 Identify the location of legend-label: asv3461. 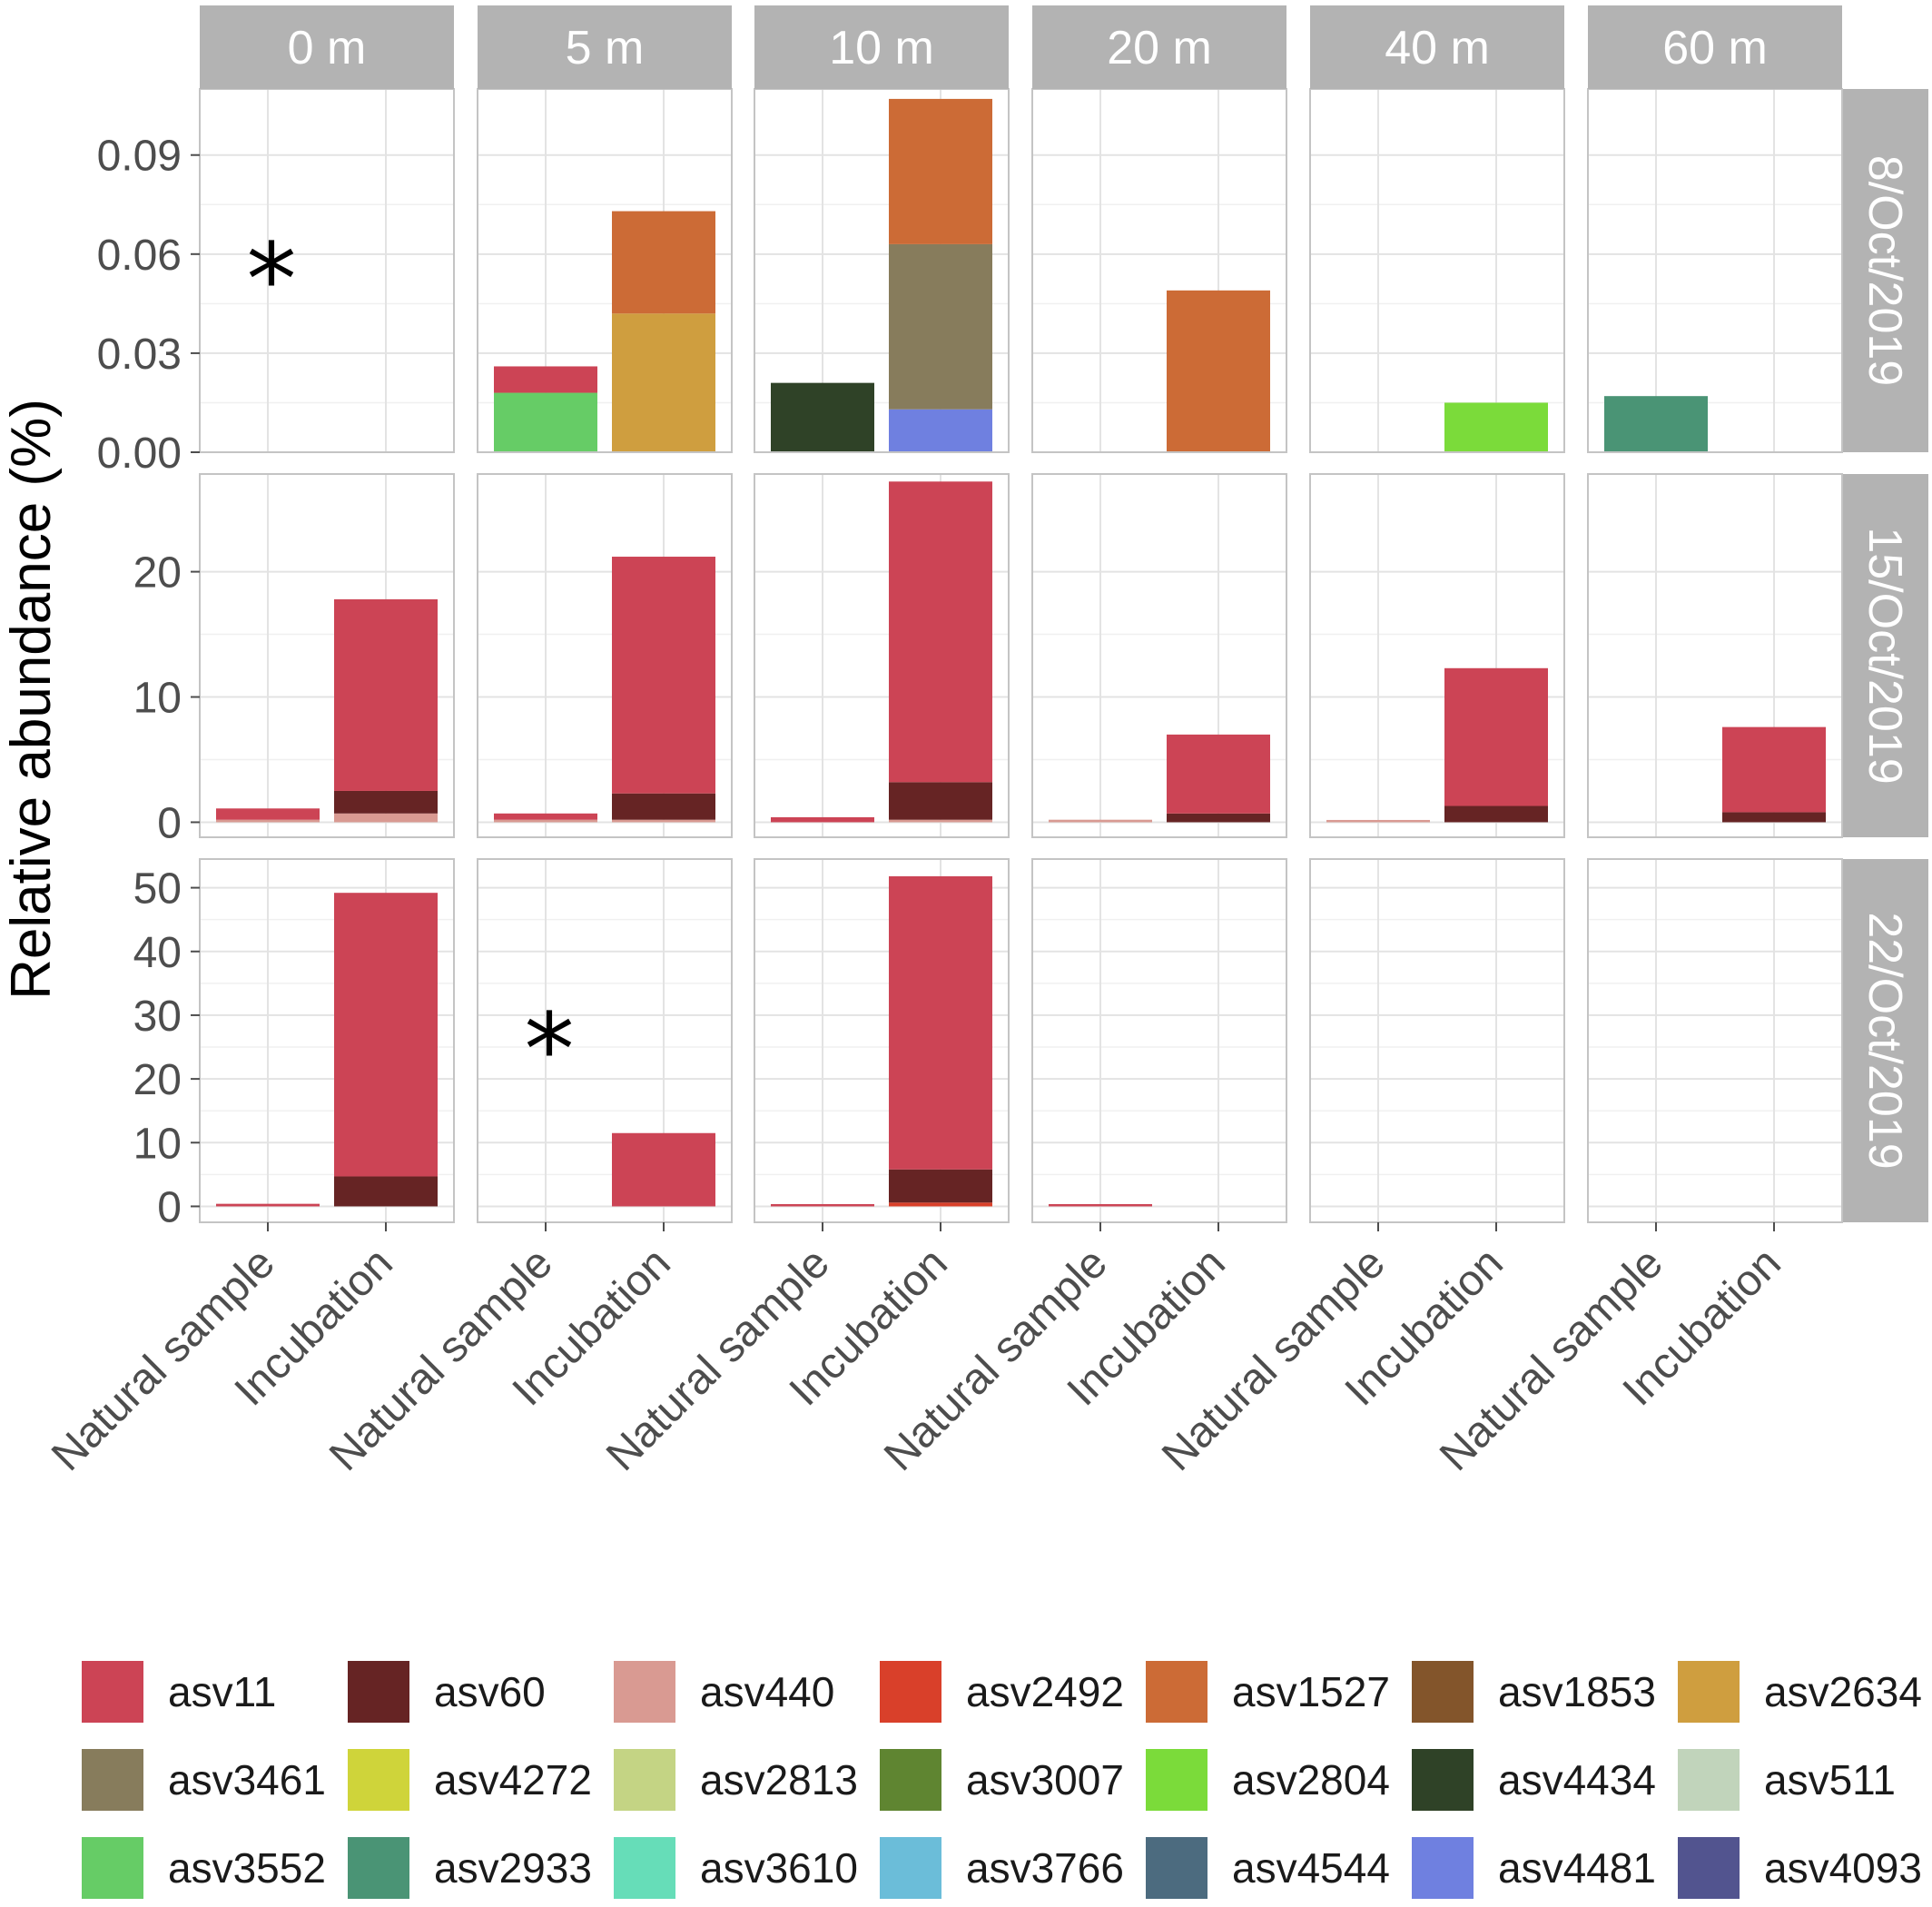
(247, 1779).